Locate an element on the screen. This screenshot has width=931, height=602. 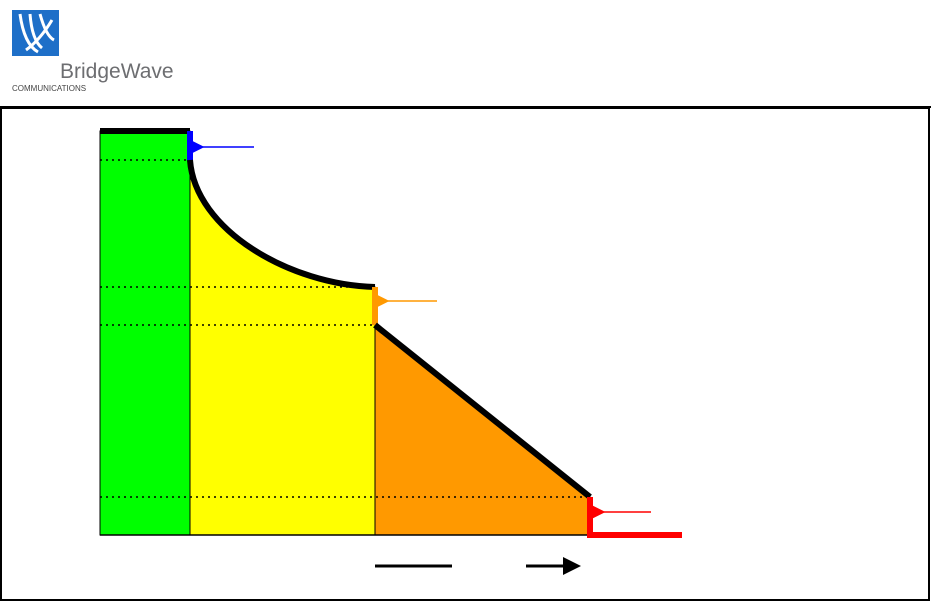
green-zone is located at coordinates (145, 333).